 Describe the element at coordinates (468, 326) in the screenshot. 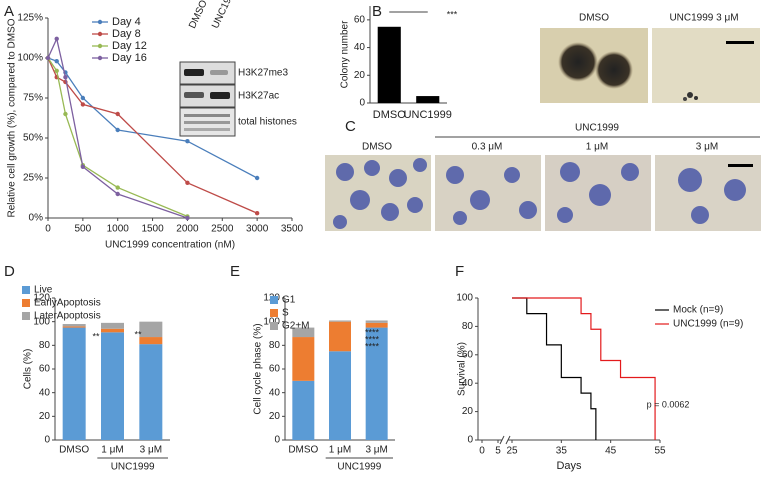

I see `y-tick-label: 80` at that location.